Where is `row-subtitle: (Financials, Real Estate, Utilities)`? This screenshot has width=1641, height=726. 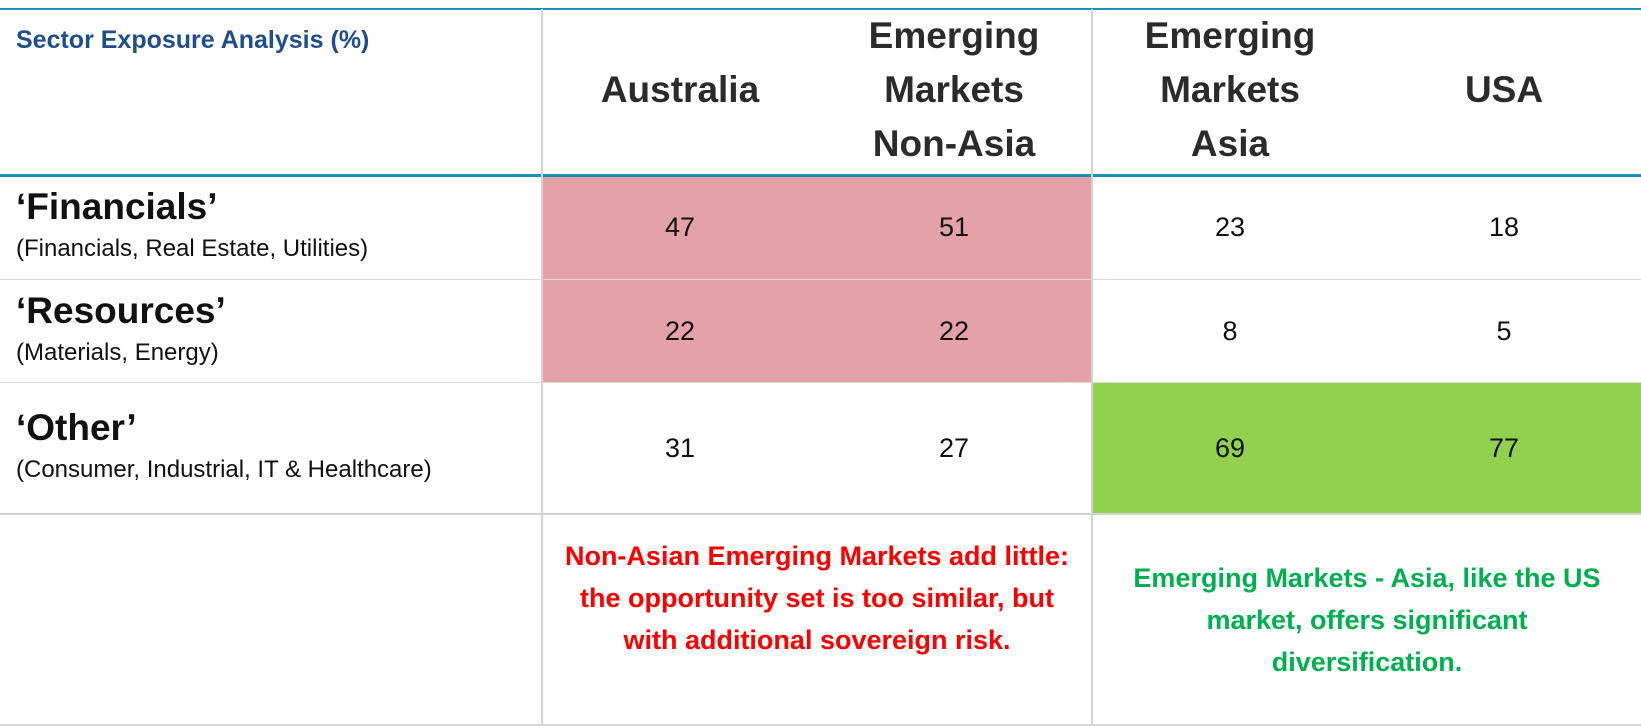
row-subtitle: (Financials, Real Estate, Utilities) is located at coordinates (192, 248).